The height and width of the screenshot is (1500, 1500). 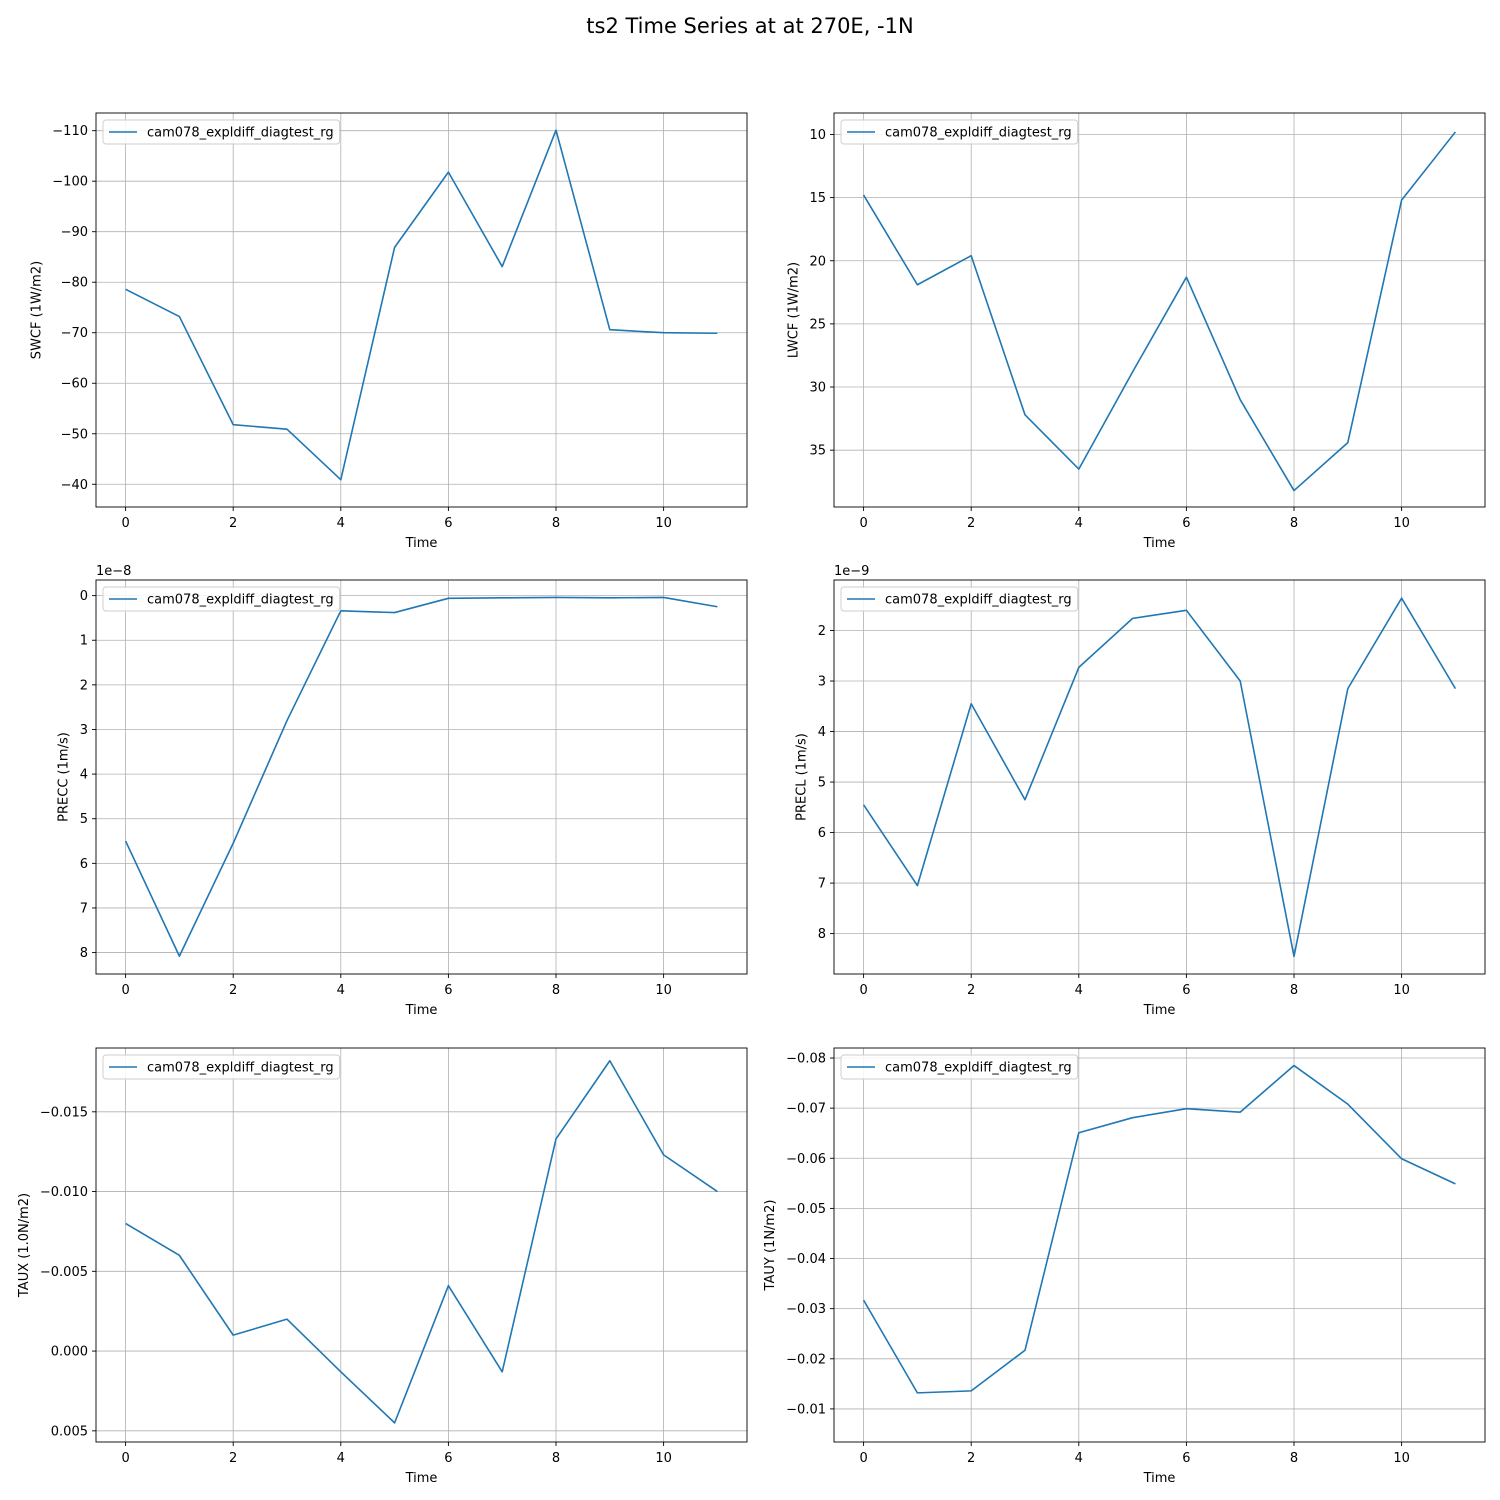 What do you see at coordinates (74, 485) in the screenshot?
I see `y-tick-label: −40` at bounding box center [74, 485].